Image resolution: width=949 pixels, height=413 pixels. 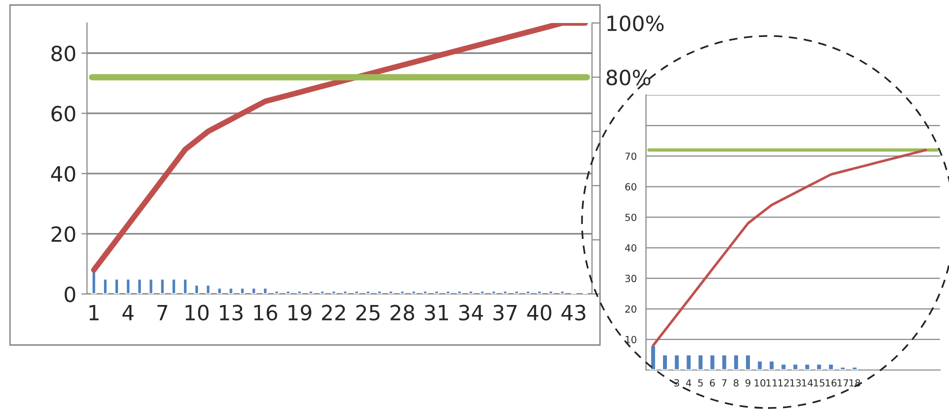 What do you see at coordinates (712, 383) in the screenshot?
I see `x-tick-label: 6` at bounding box center [712, 383].